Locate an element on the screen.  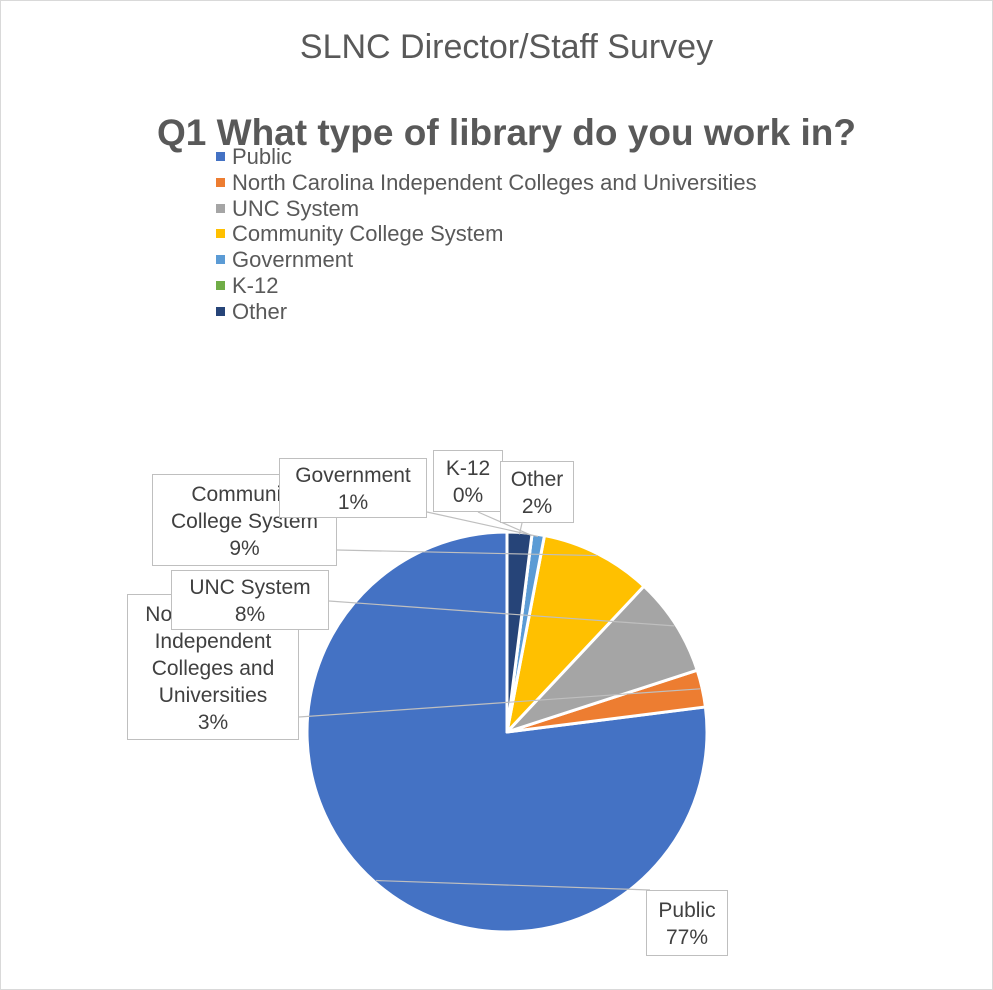
legend-item: Public is located at coordinates (486, 157).